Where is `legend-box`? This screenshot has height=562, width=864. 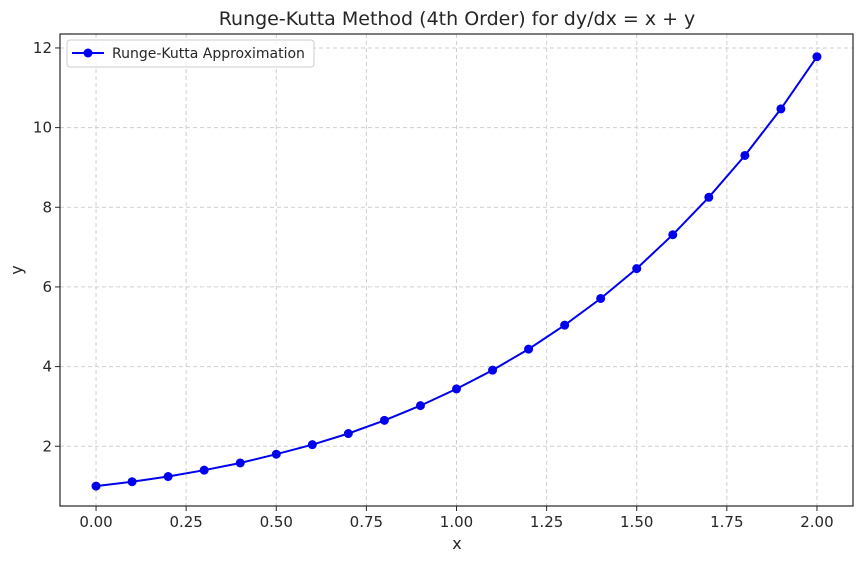
legend-box is located at coordinates (190, 53).